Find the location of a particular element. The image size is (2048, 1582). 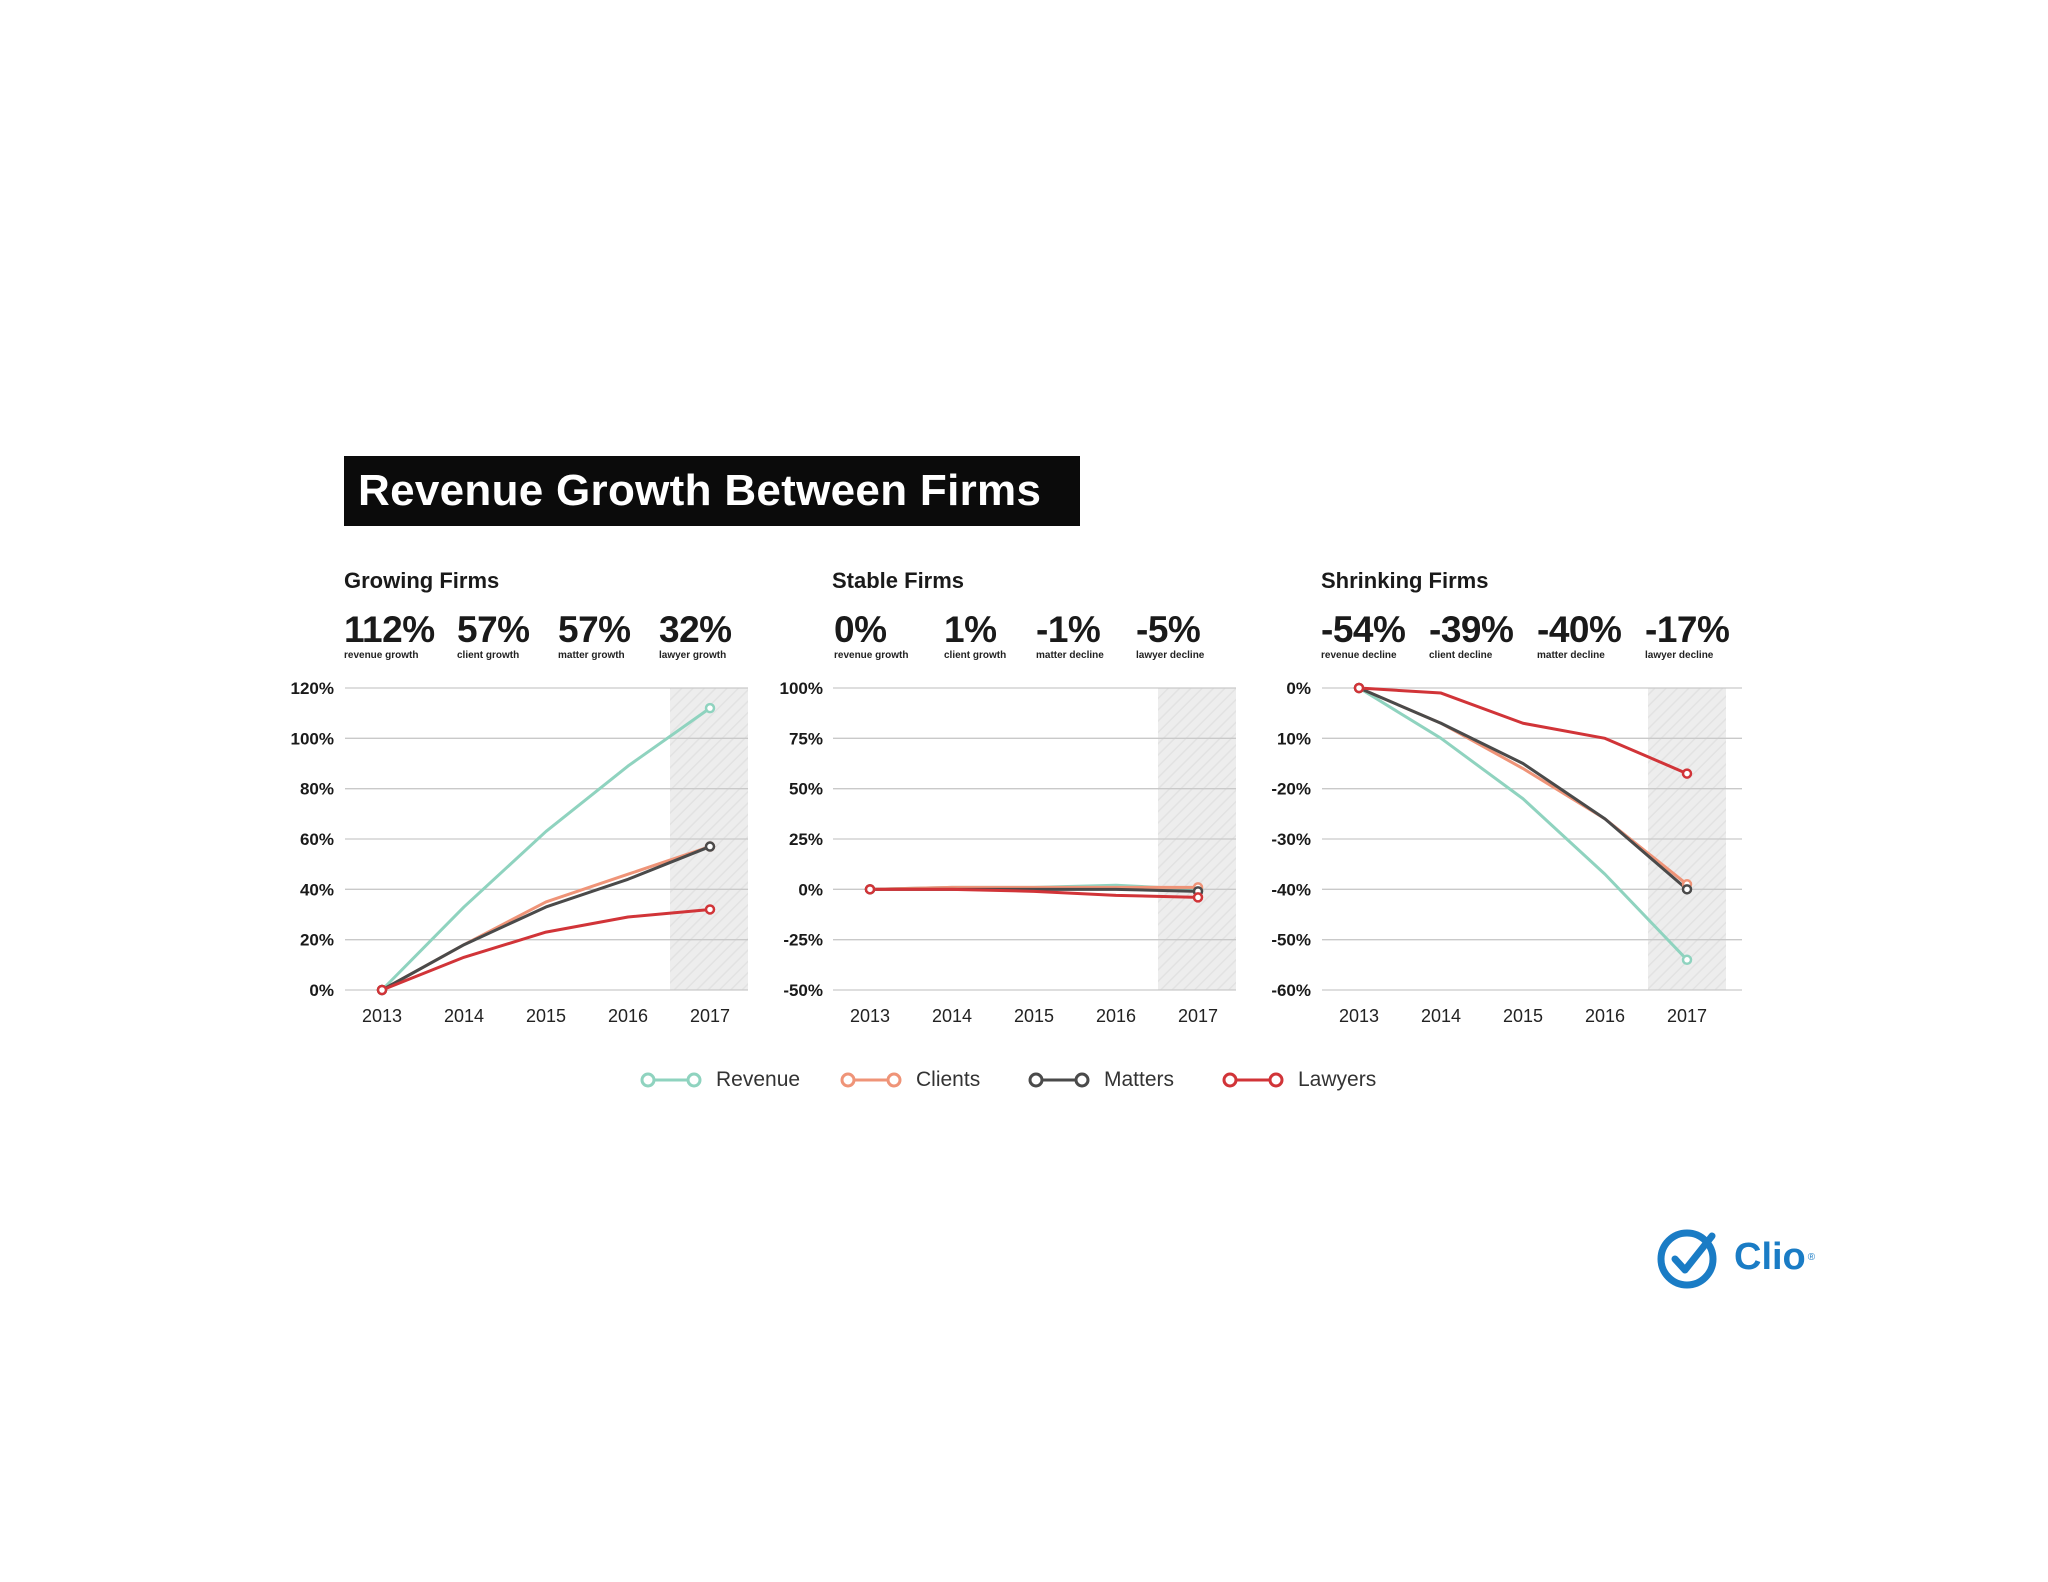

stat-revenue: -54% revenue decline is located at coordinates (1371, 636).